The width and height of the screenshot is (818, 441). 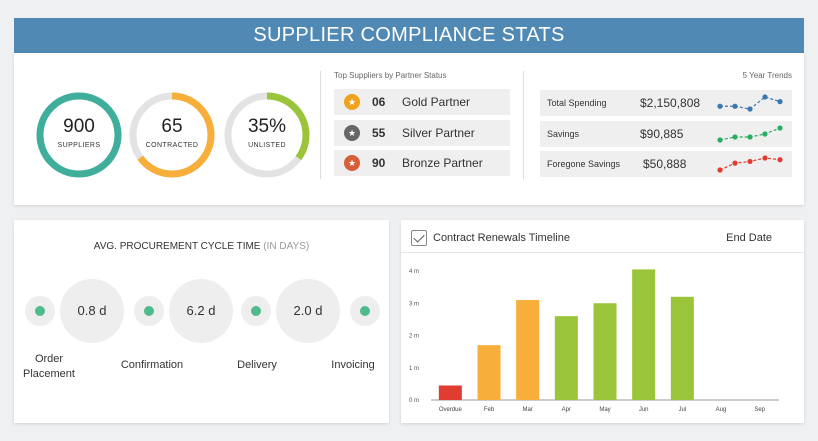 What do you see at coordinates (414, 401) in the screenshot?
I see `y-tick-label: 0 m` at bounding box center [414, 401].